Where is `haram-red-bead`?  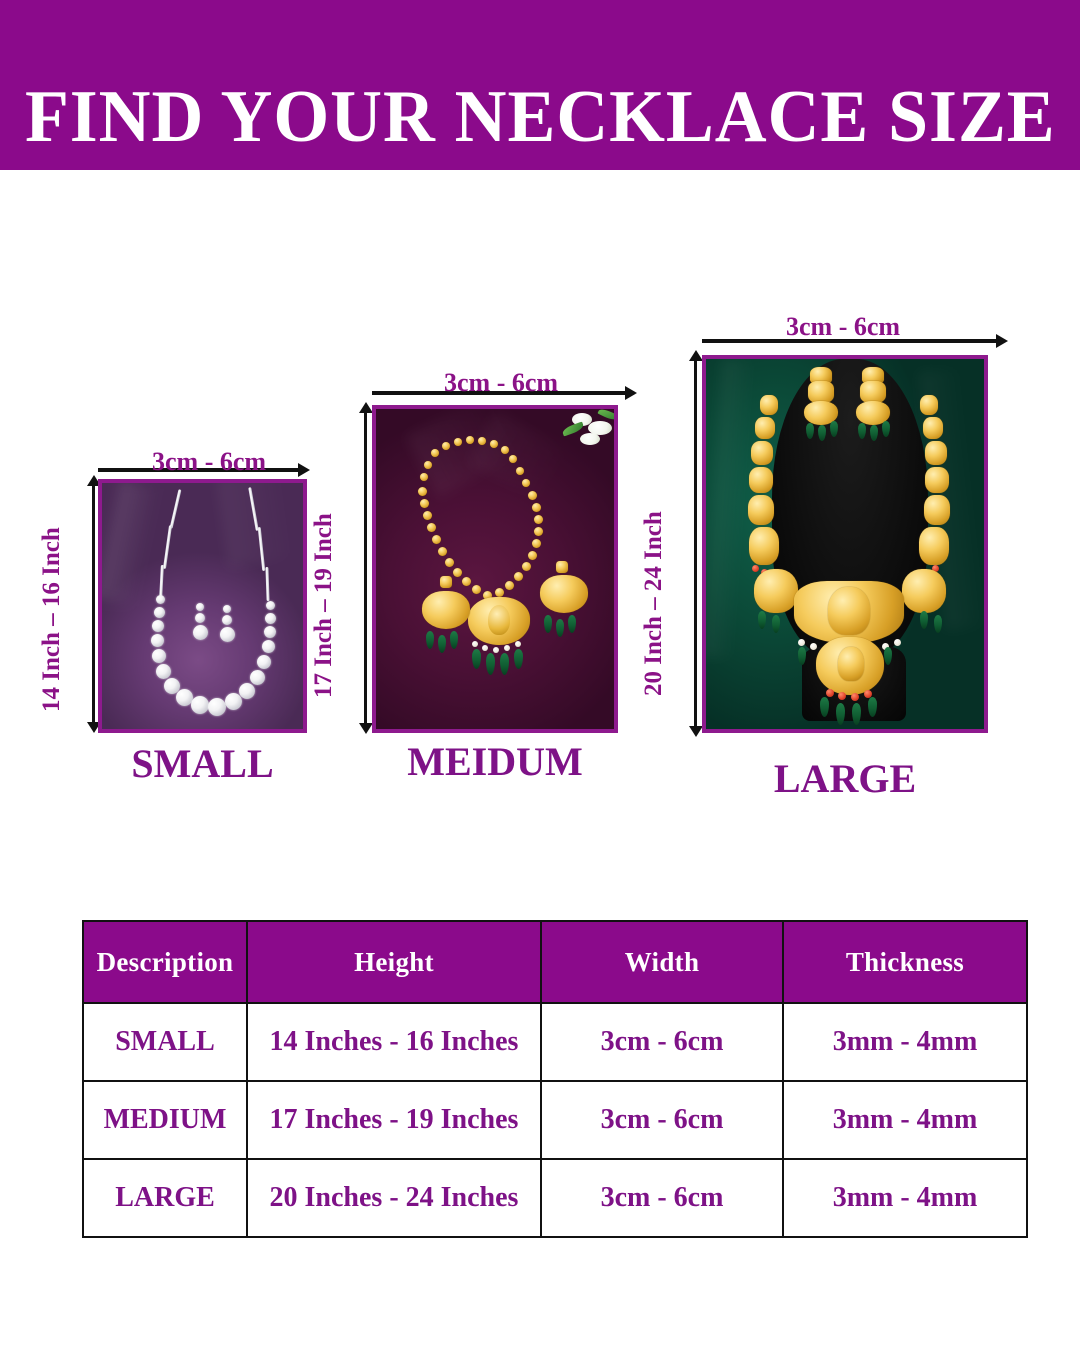
haram-red-bead is located at coordinates (935, 568).